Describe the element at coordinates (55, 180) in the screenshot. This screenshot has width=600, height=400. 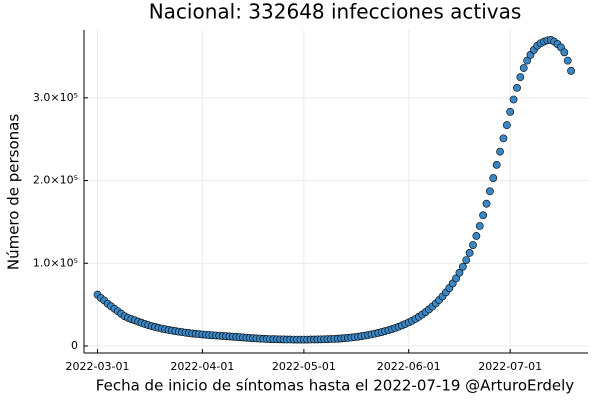
I see `y-tick-label: 2.0×10⁵` at that location.